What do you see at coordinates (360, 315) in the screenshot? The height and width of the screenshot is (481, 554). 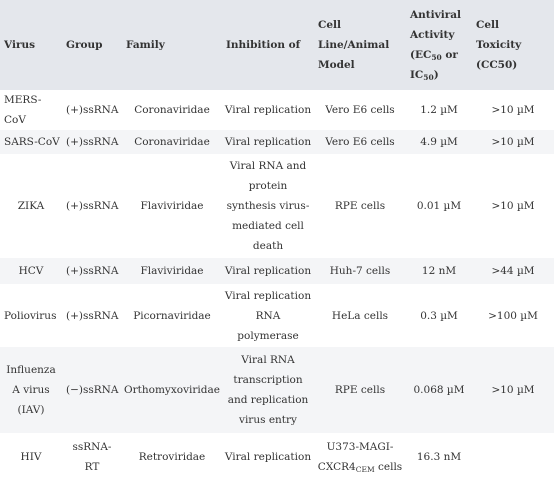 I see `cell-cell-line: HeLa cells` at bounding box center [360, 315].